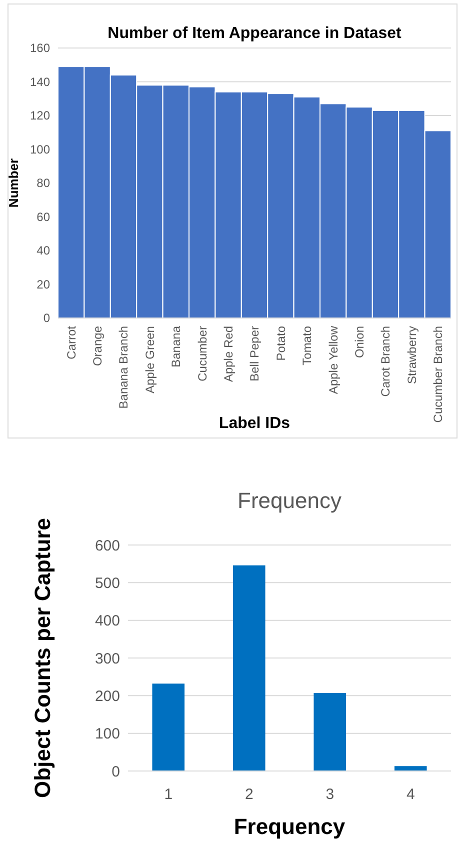 Image resolution: width=459 pixels, height=843 pixels. I want to click on x-tick-label: Potato, so click(281, 343).